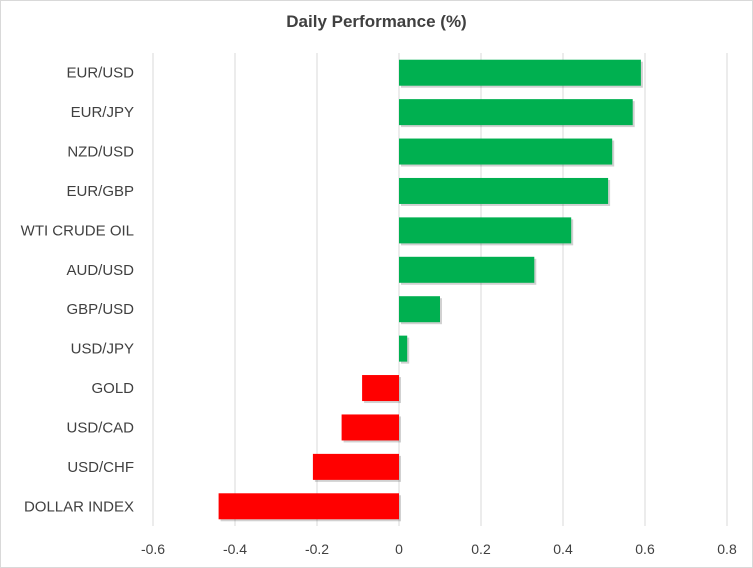 The width and height of the screenshot is (753, 568). Describe the element at coordinates (645, 549) in the screenshot. I see `x-tick-label: 0.6` at that location.